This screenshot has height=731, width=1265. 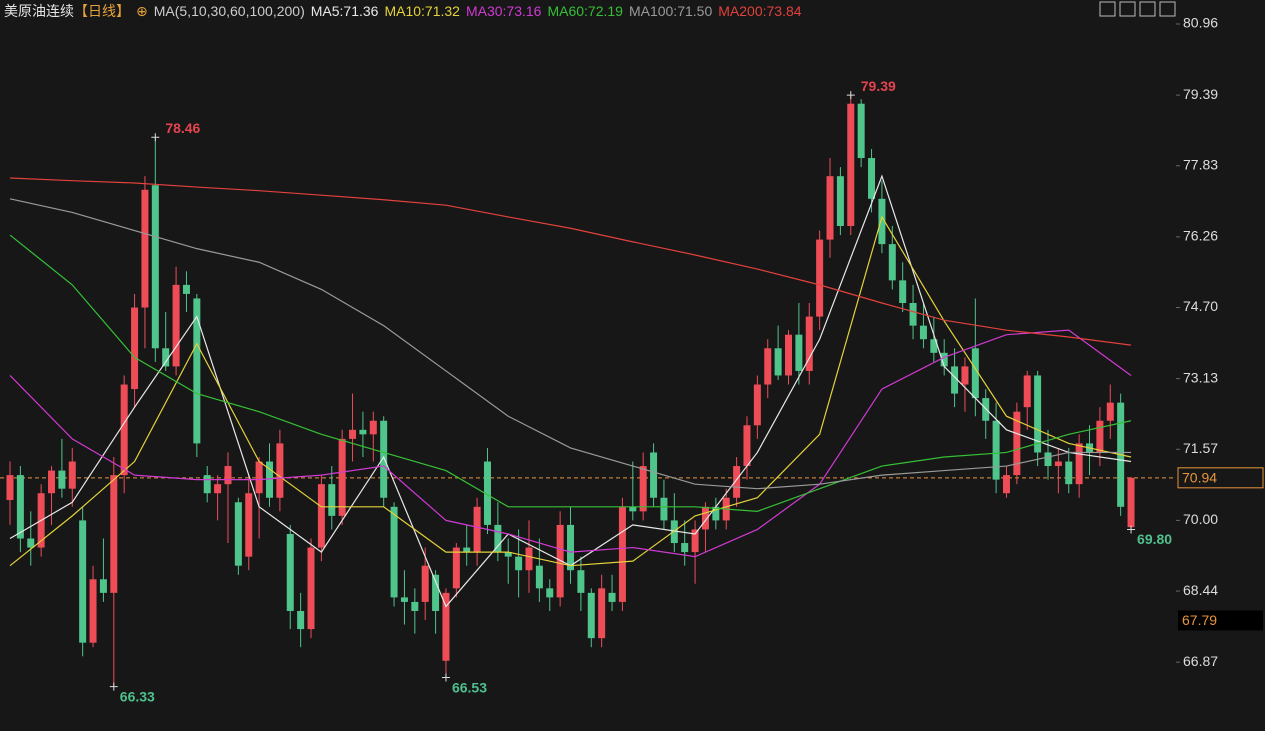 I want to click on legend-entry: MA5:71.36, so click(x=344, y=11).